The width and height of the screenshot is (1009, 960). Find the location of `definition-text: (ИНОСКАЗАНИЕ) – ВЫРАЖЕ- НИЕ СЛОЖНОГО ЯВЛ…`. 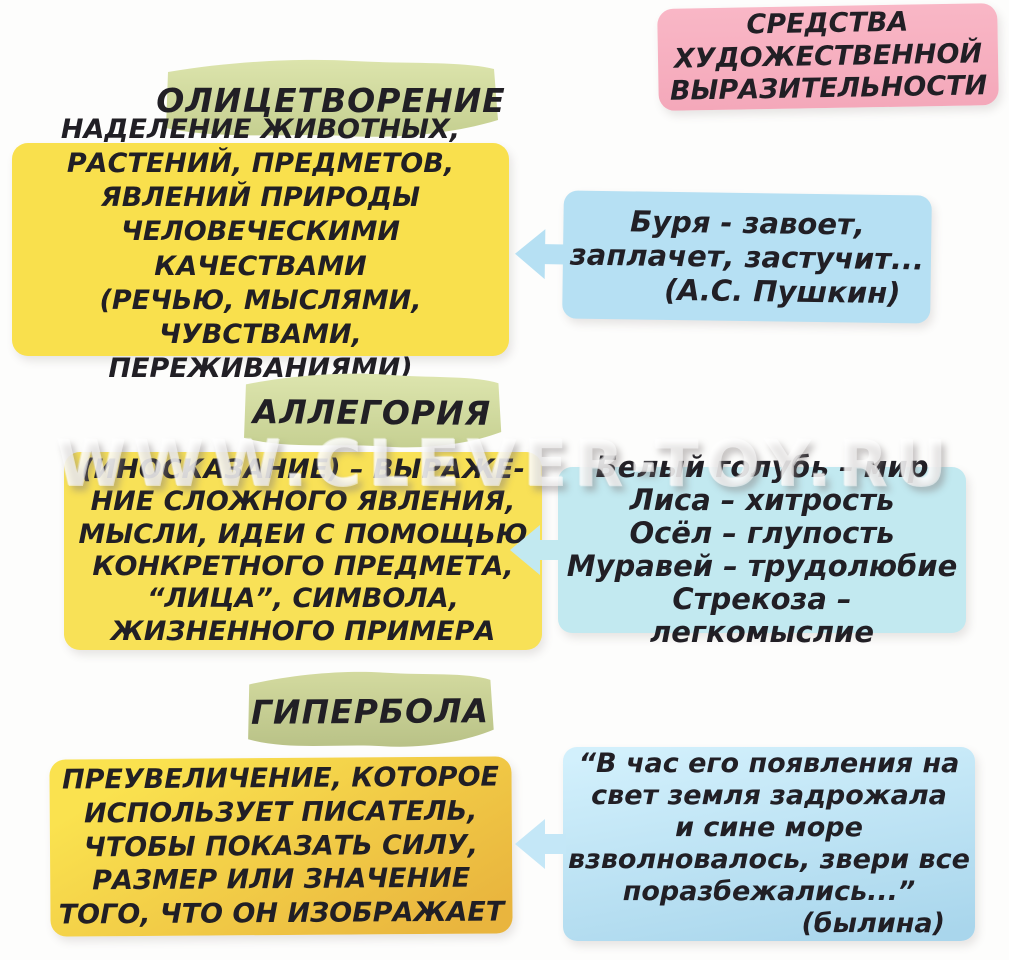

definition-text: (ИНОСКАЗАНИЕ) – ВЫРАЖЕ- НИЕ СЛОЖНОГО ЯВЛ… is located at coordinates (303, 550).